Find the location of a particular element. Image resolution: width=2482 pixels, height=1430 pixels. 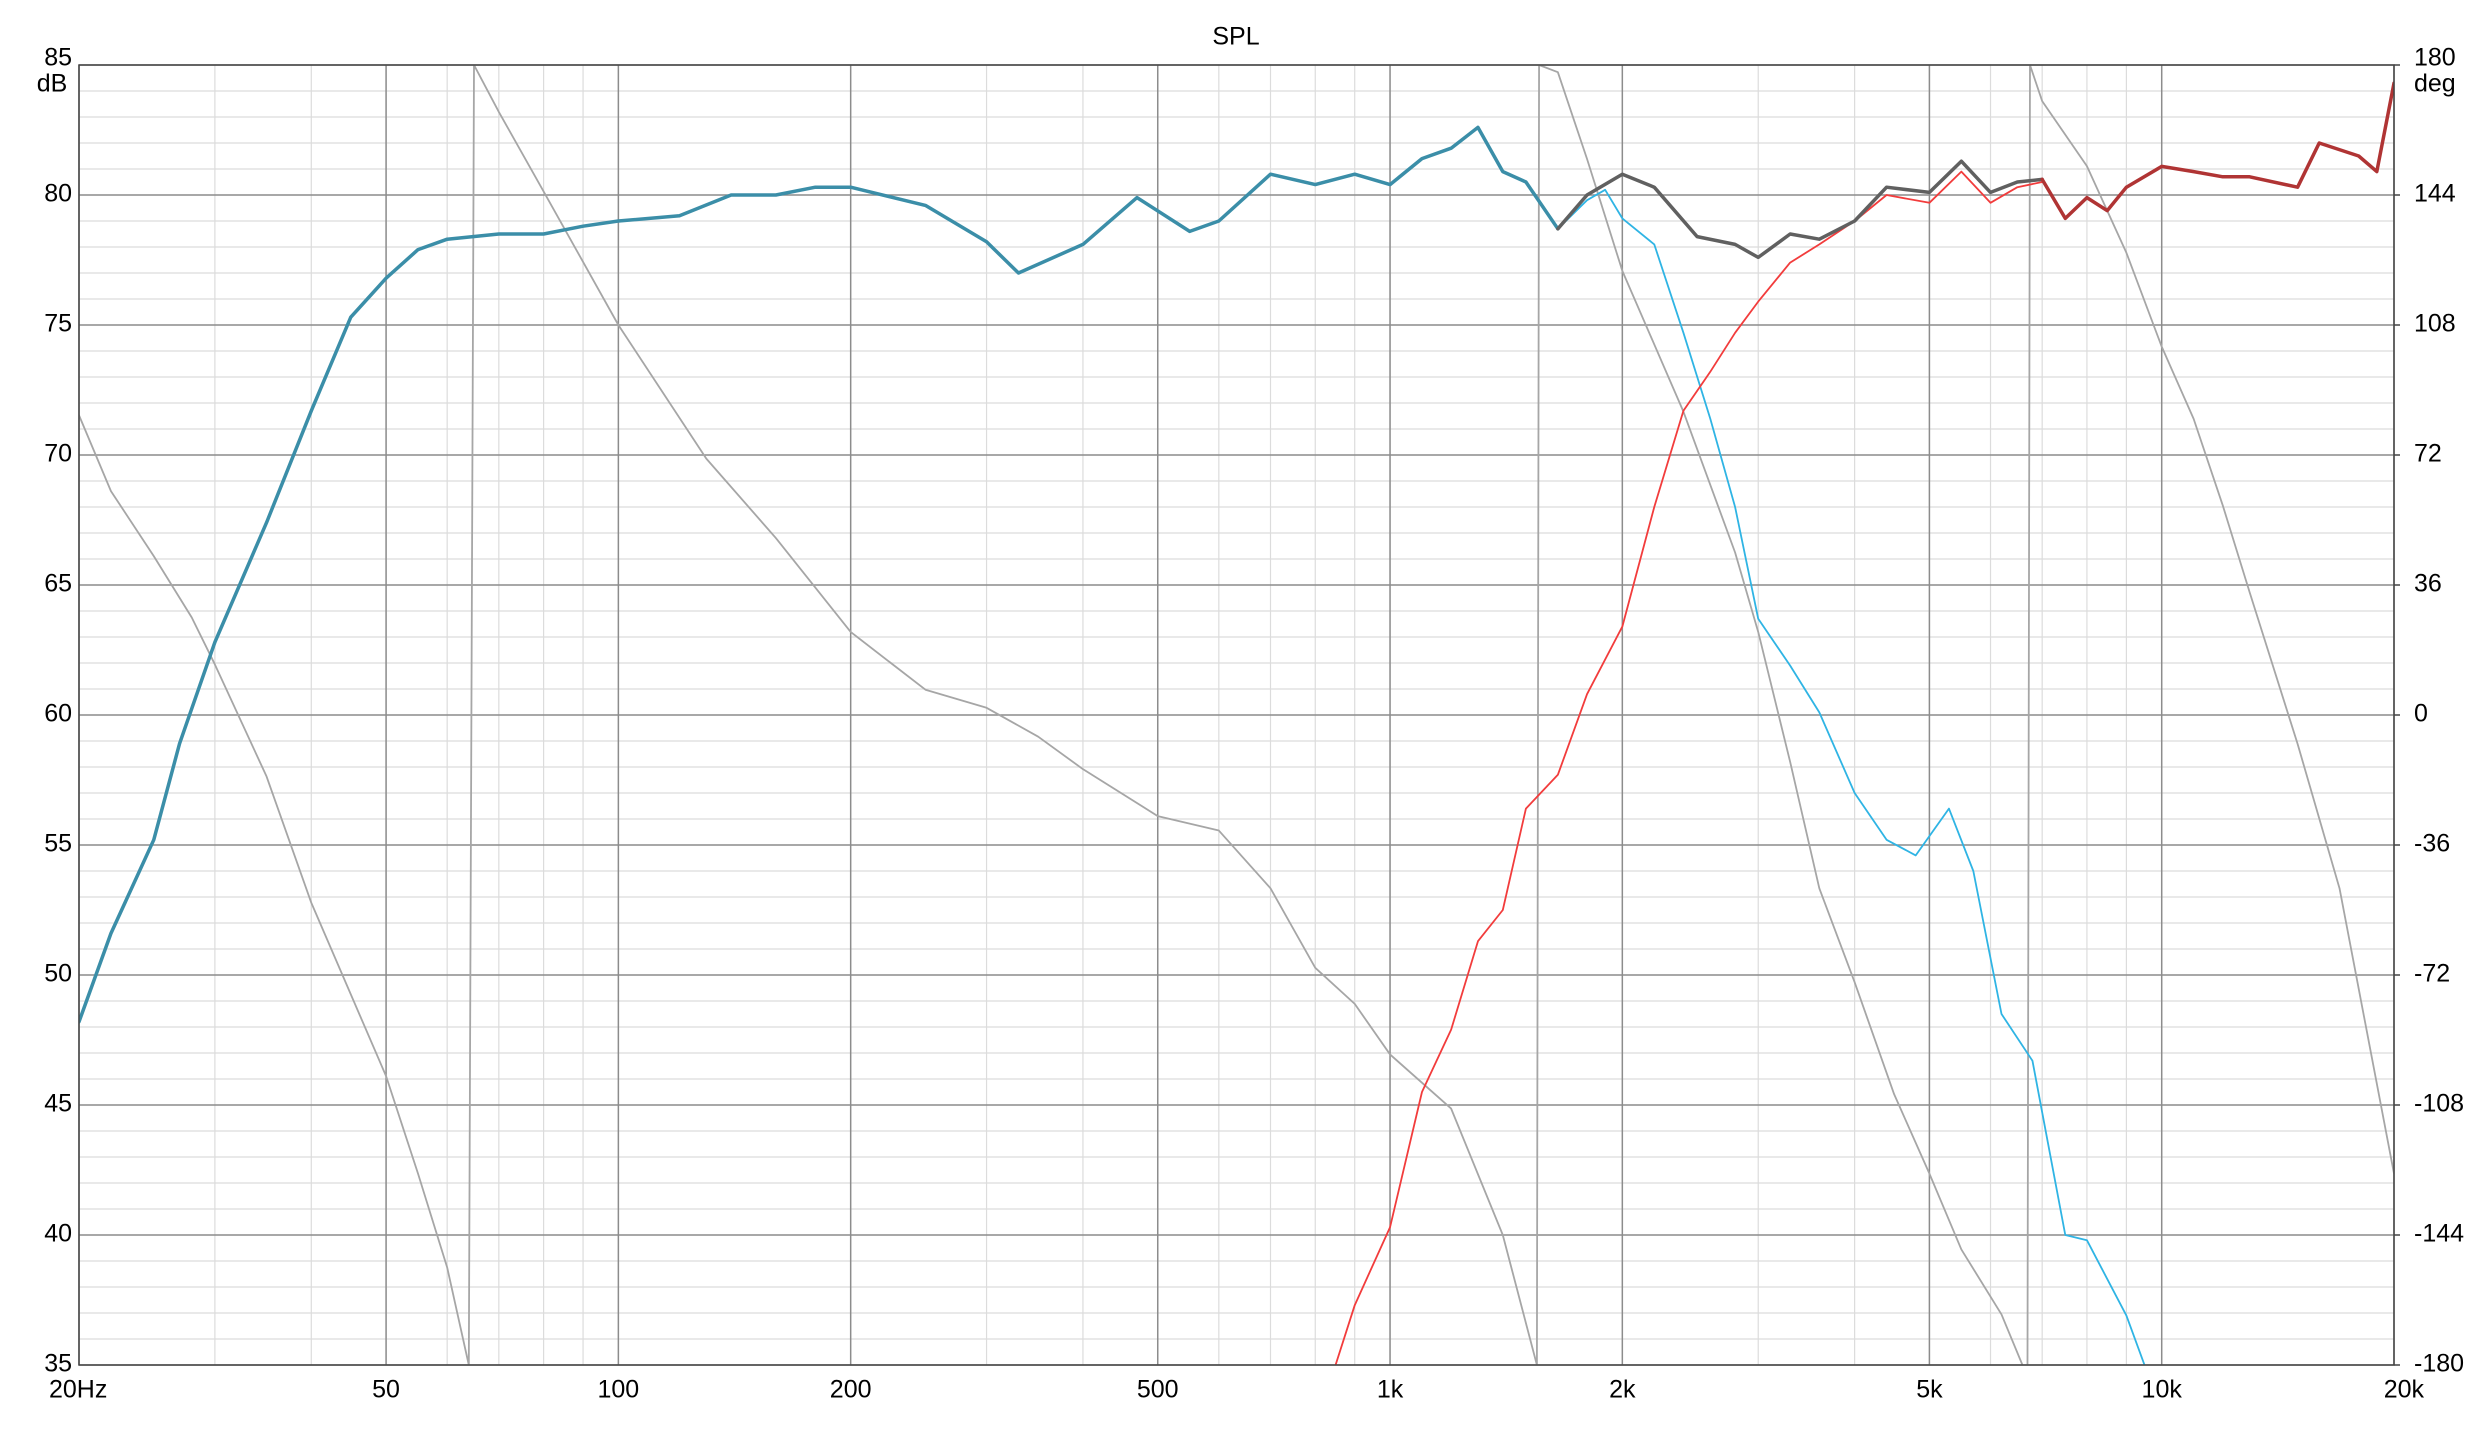

y-tick-label: 60 is located at coordinates (58, 714).